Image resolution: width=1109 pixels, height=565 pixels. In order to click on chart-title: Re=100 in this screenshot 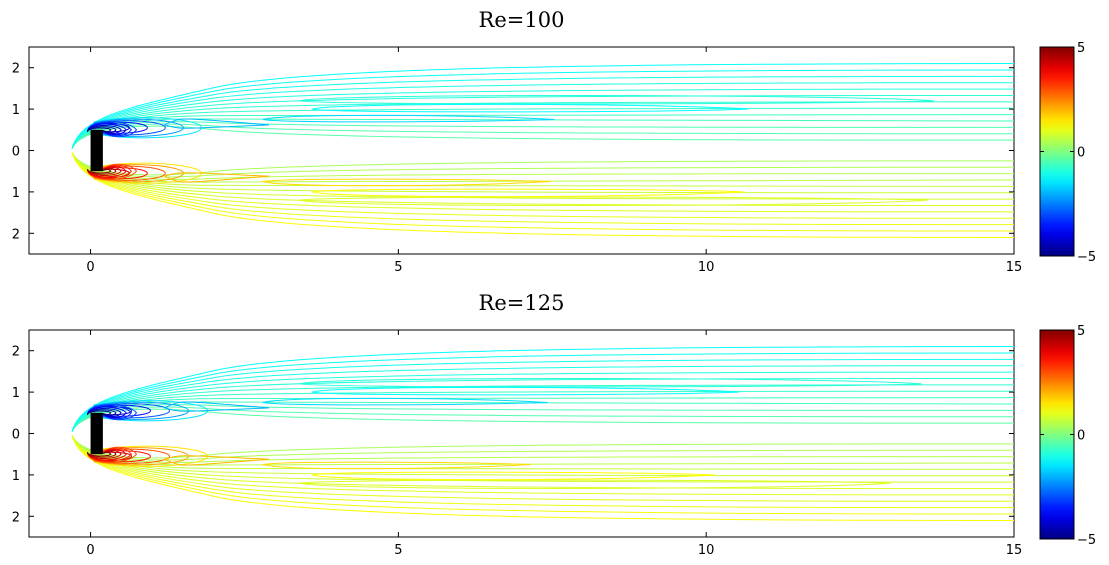, I will do `click(522, 20)`.